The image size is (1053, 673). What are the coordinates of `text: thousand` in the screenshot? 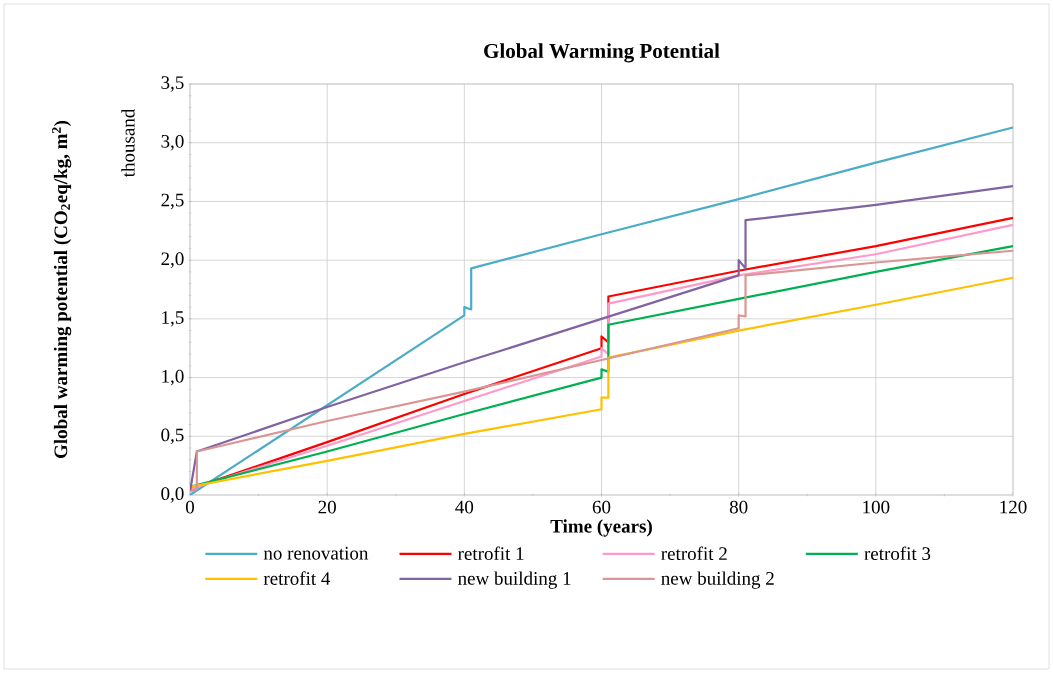 It's located at (128, 143).